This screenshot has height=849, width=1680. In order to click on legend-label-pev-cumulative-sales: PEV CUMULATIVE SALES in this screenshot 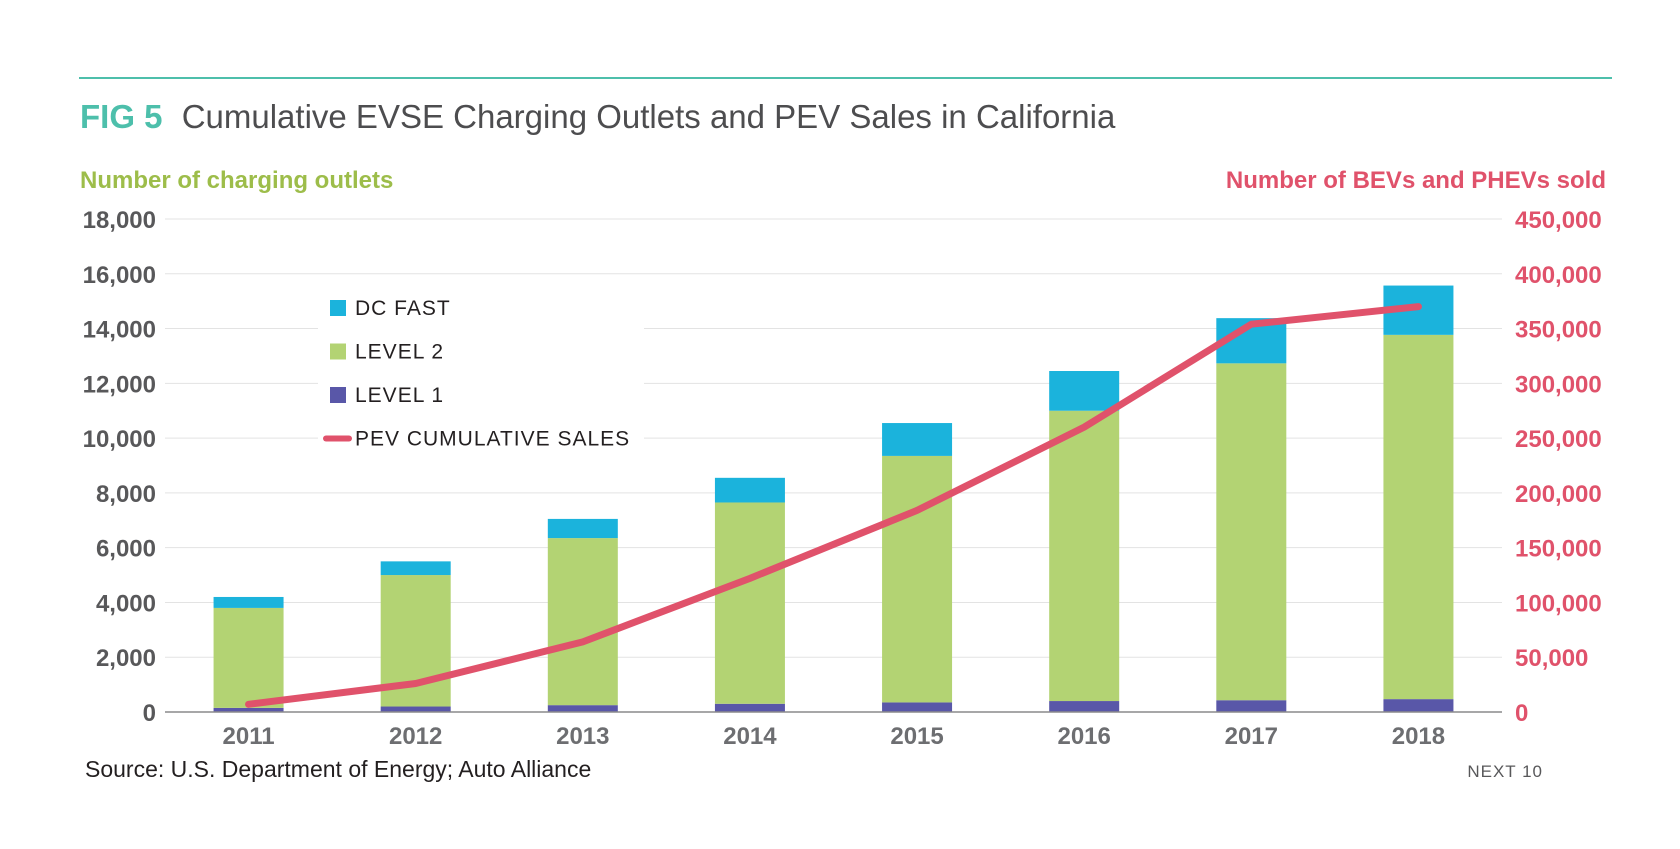, I will do `click(492, 439)`.